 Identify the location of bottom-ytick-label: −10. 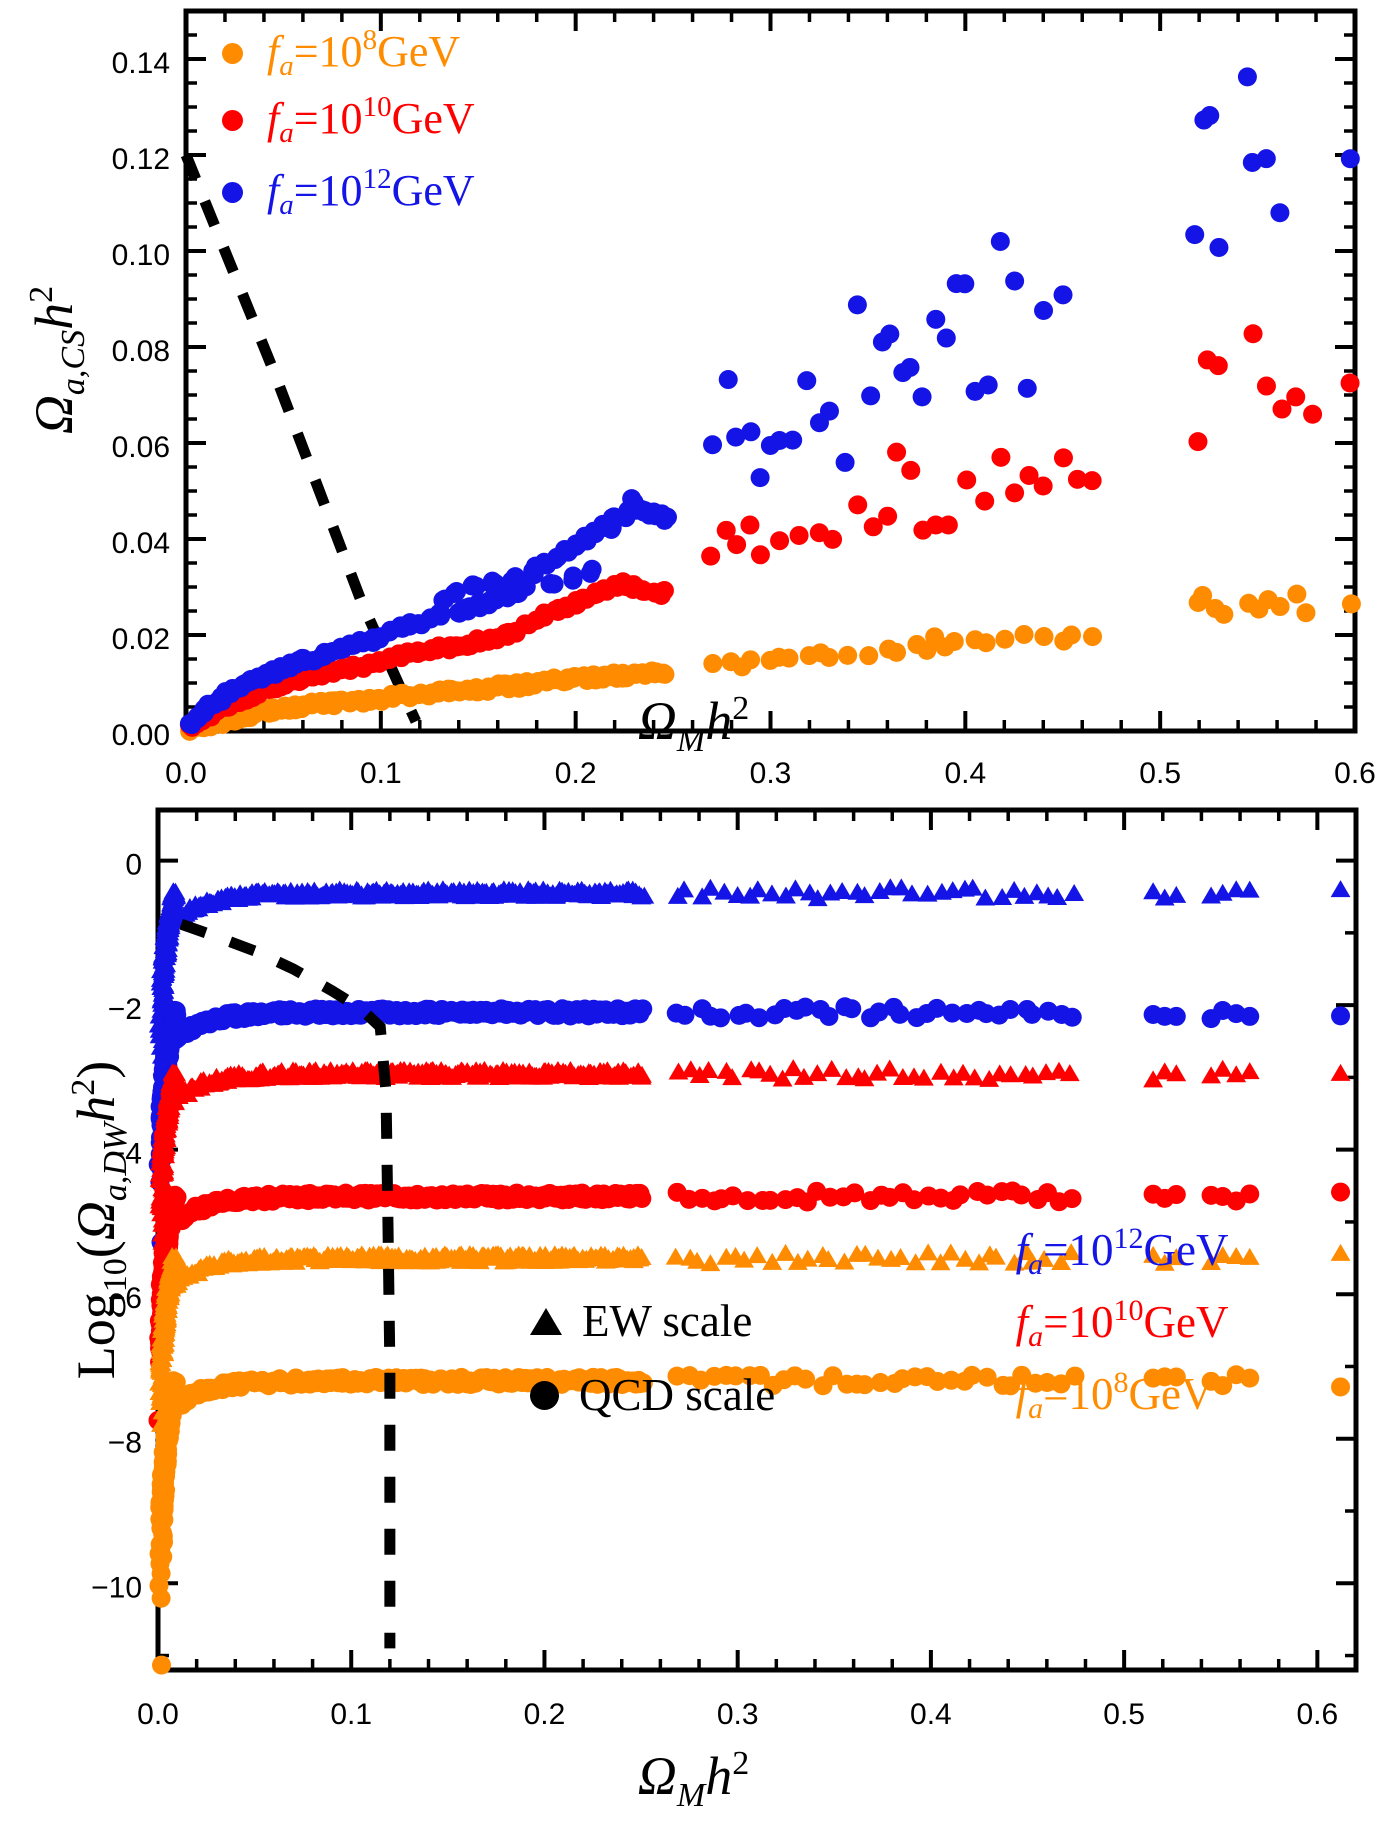
(116, 1587).